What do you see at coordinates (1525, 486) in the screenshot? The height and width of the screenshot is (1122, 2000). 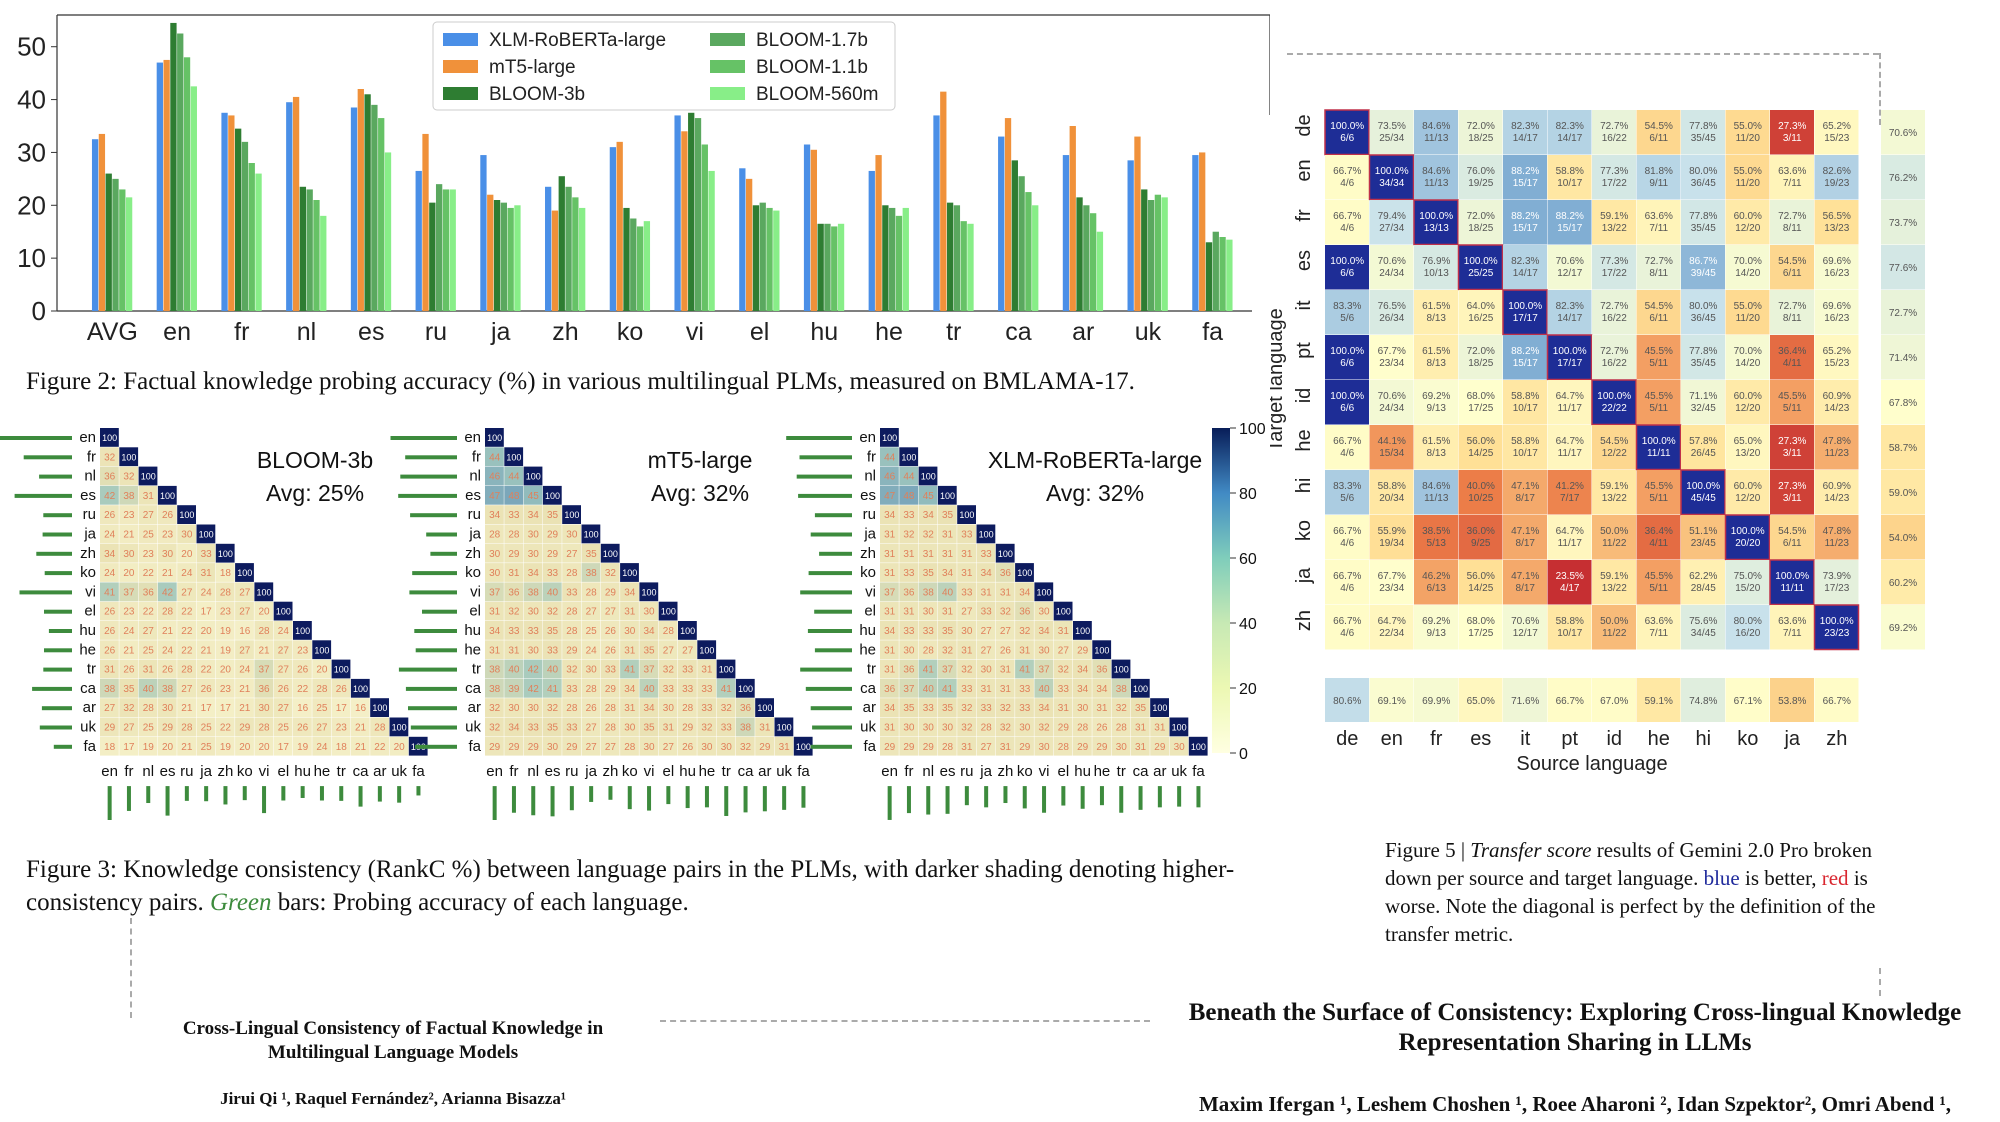 I see `cell-pct: 47.1%` at bounding box center [1525, 486].